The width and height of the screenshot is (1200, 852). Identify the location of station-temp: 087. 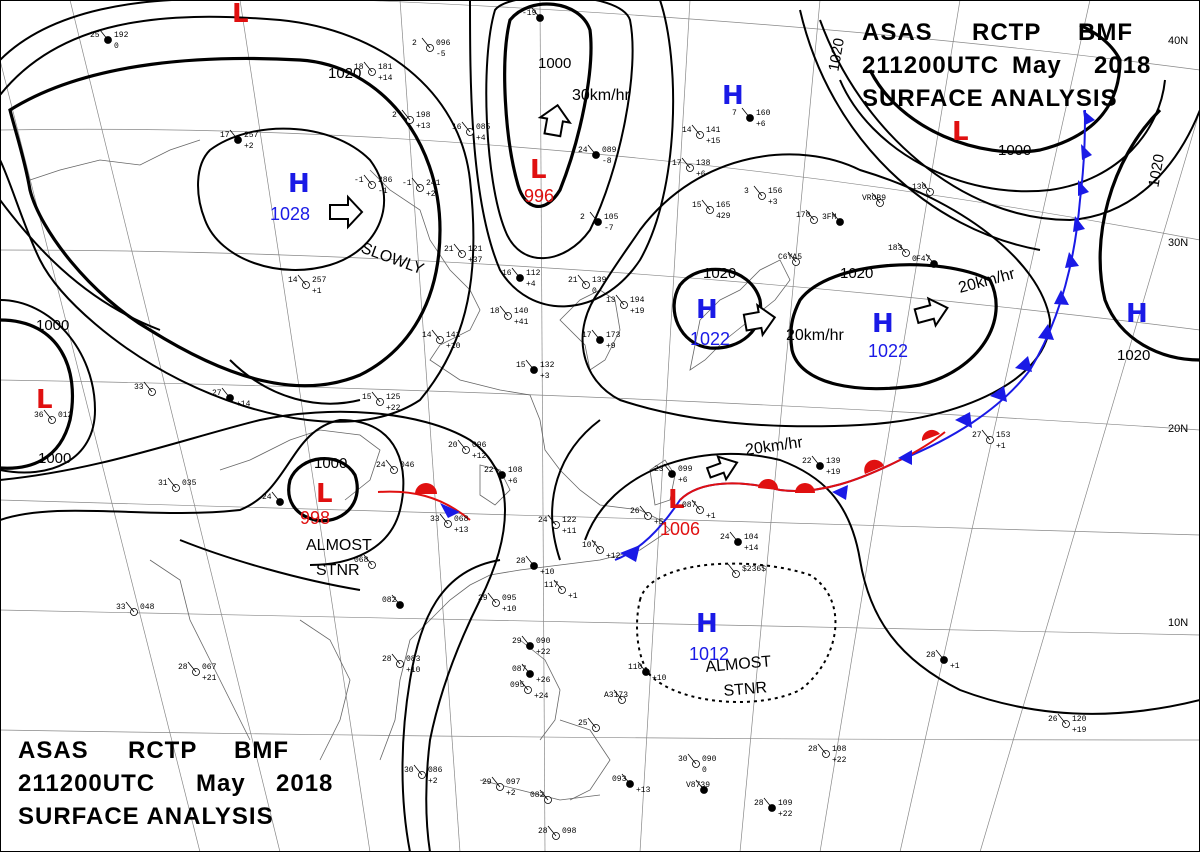
(519, 669).